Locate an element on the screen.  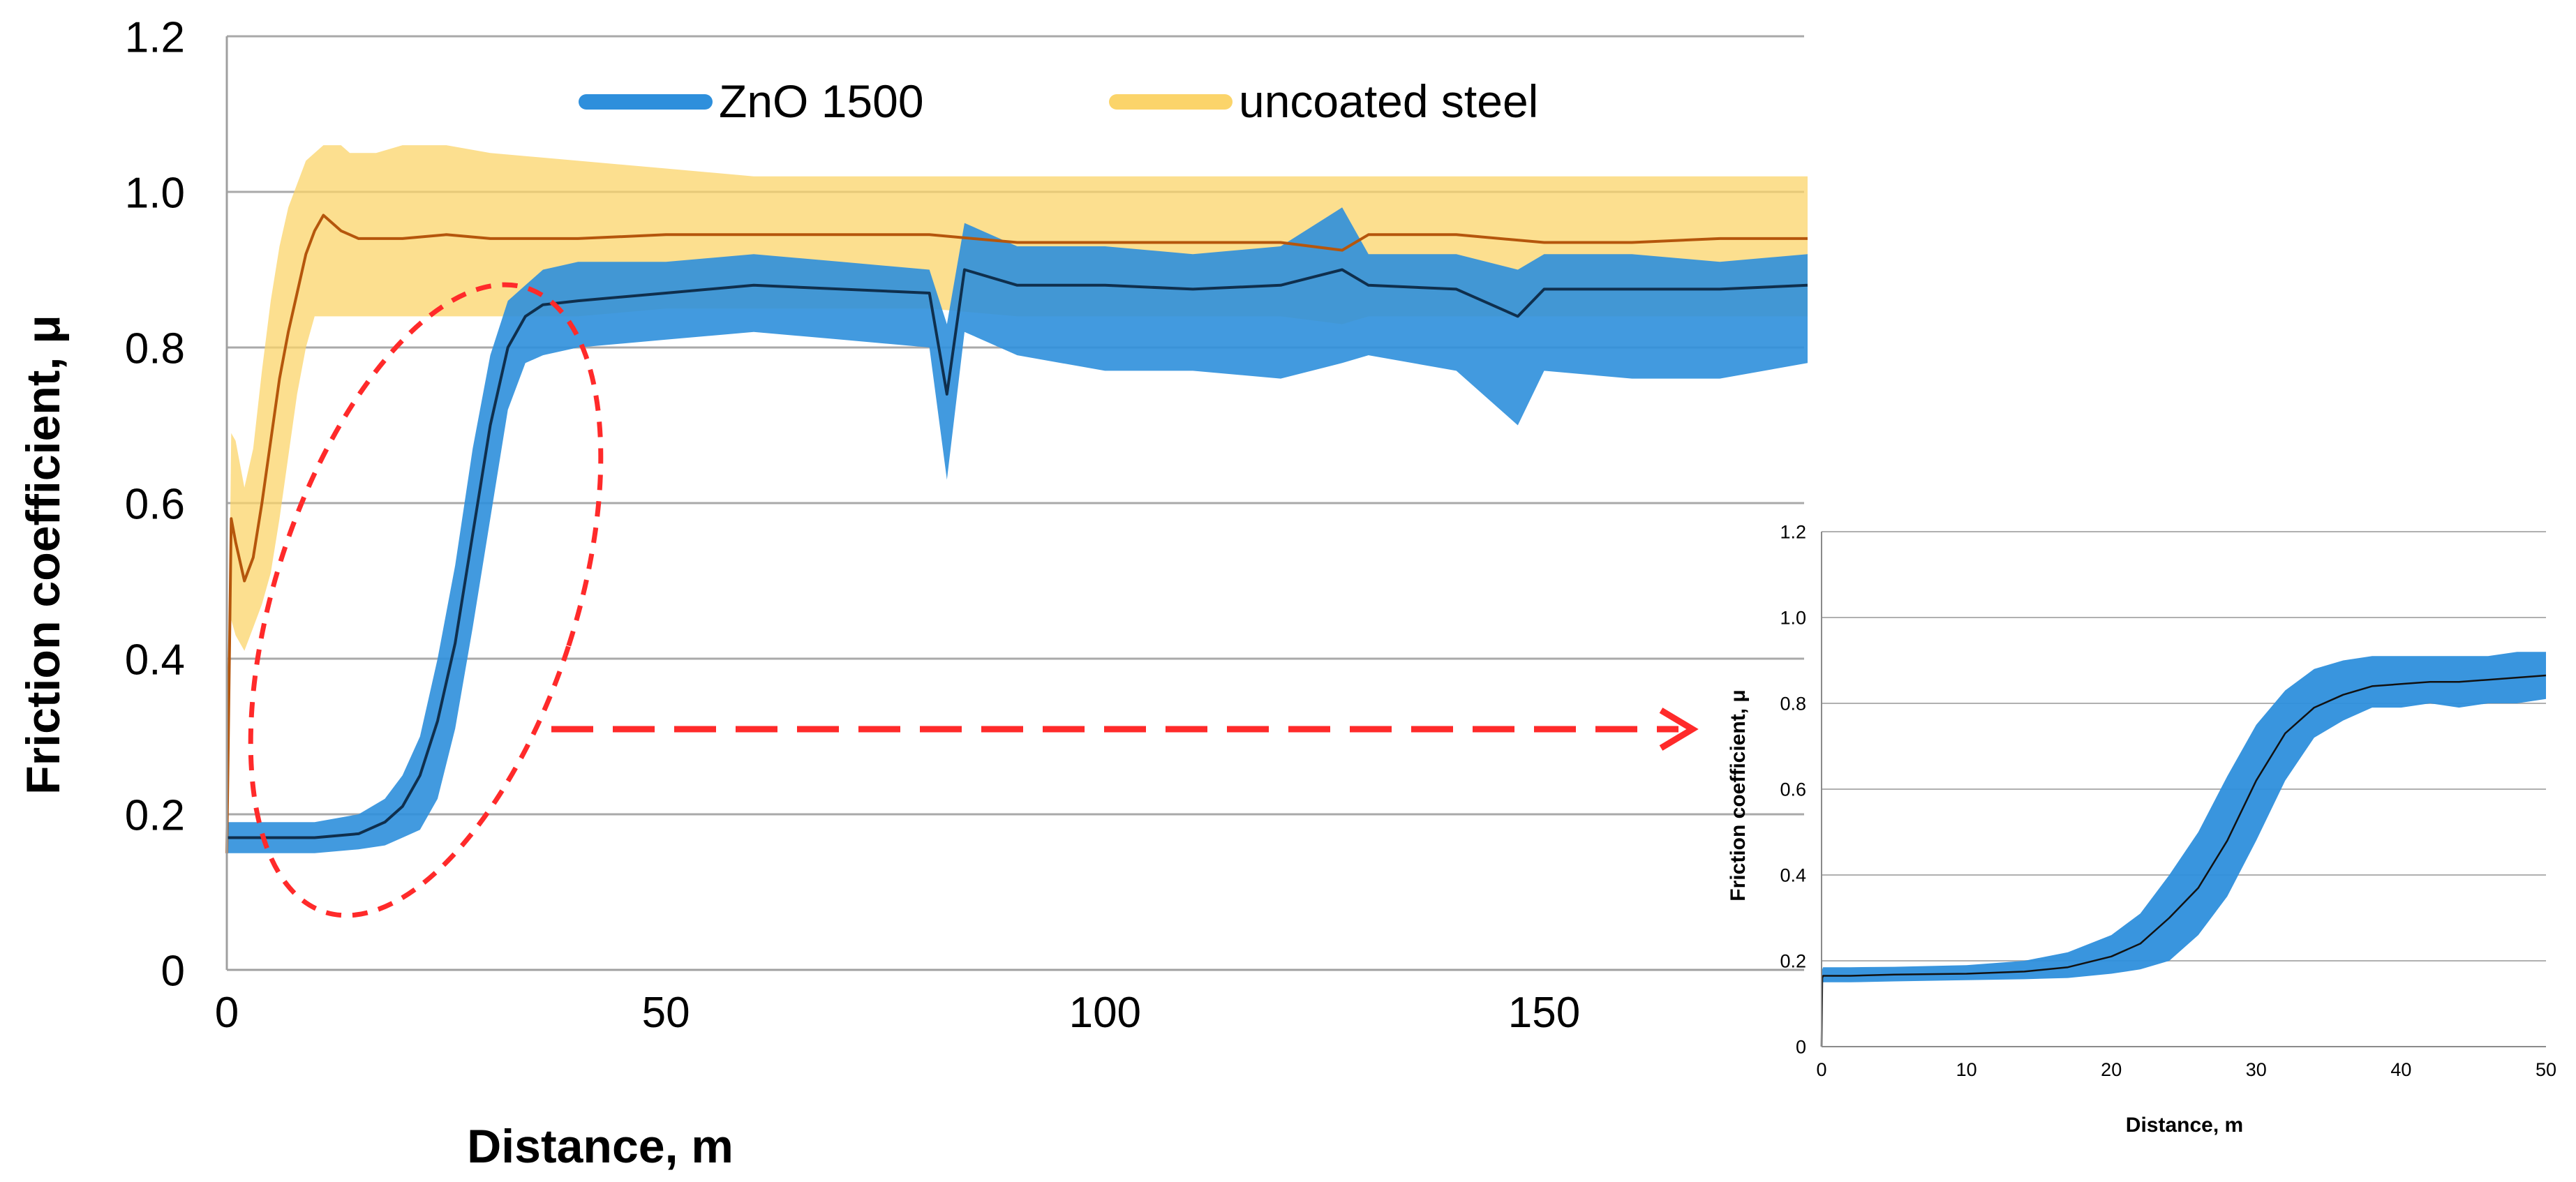
inset-series-mean-lines is located at coordinates (2183, 860).